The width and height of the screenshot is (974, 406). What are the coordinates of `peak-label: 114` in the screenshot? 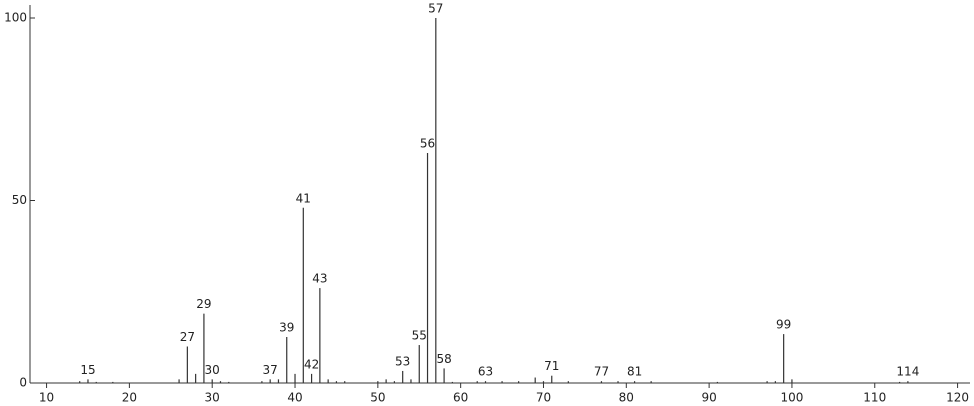 It's located at (907, 372).